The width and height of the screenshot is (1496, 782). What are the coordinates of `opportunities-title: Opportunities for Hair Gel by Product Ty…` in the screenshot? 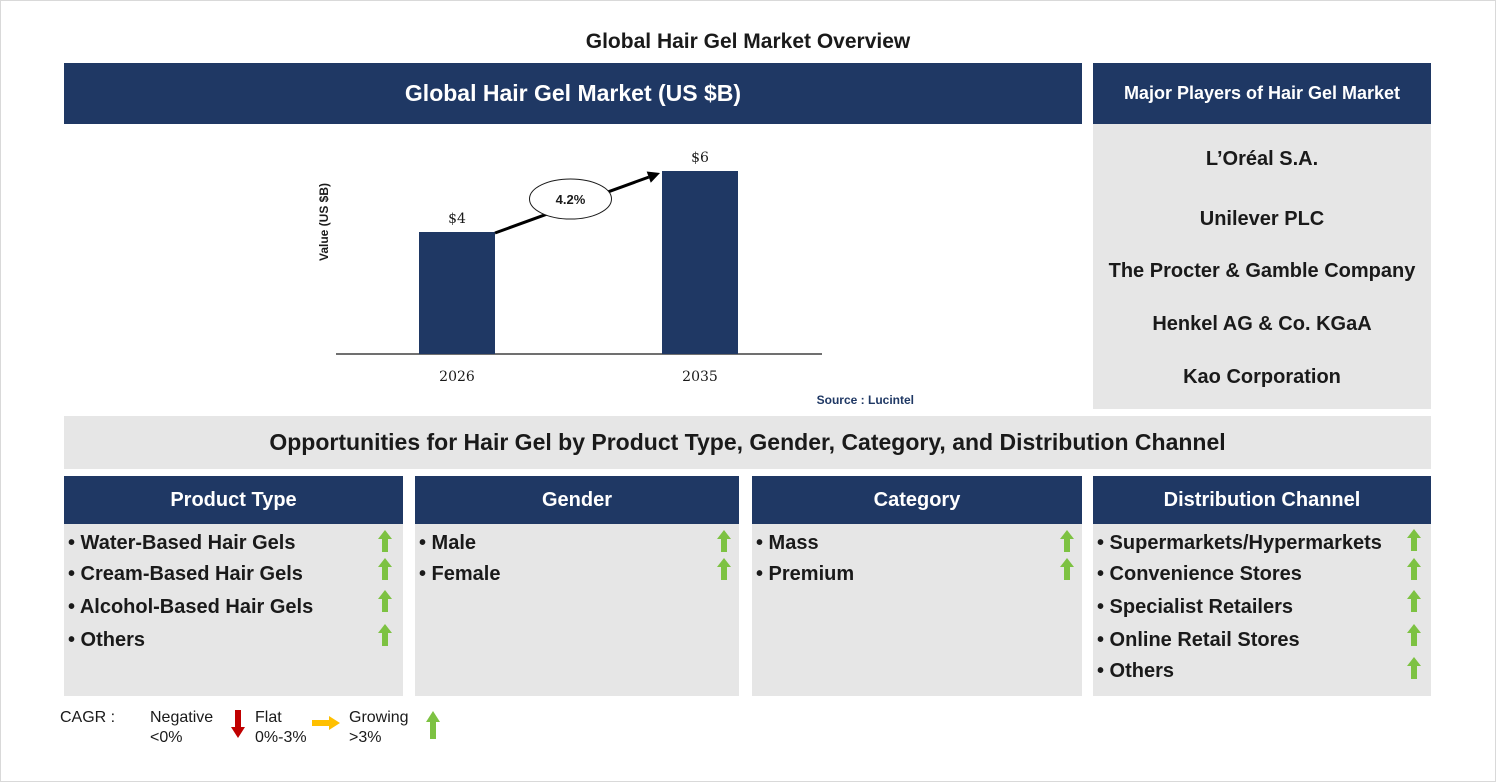 It's located at (747, 442).